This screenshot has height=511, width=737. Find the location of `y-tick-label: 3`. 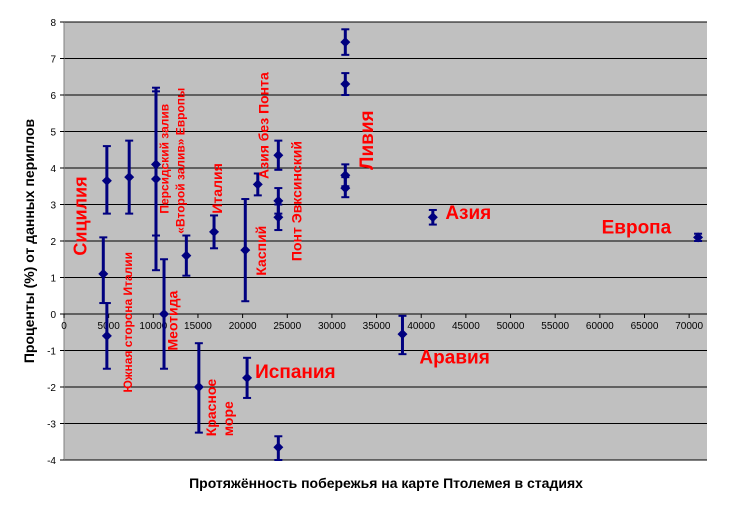

y-tick-label: 3 is located at coordinates (53, 206).